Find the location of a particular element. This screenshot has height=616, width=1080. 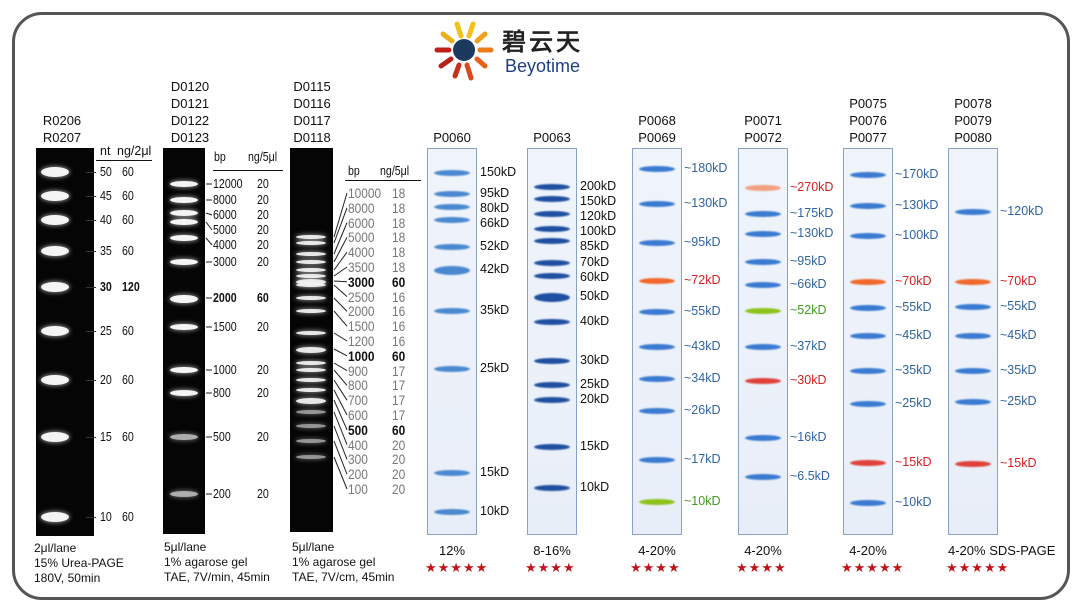

col-header-ng: ng/5μl is located at coordinates (263, 157).